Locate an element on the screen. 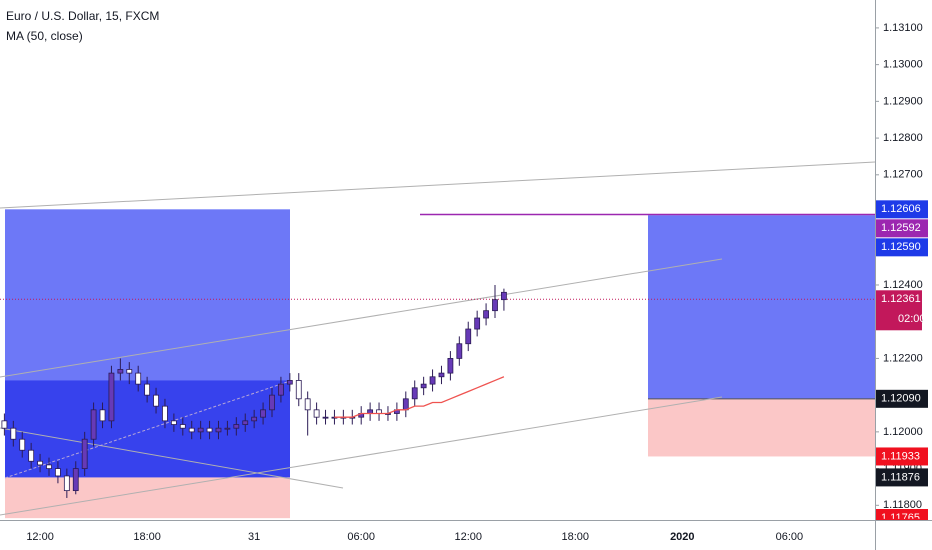  y-tick-label: 1.12200 is located at coordinates (903, 358).